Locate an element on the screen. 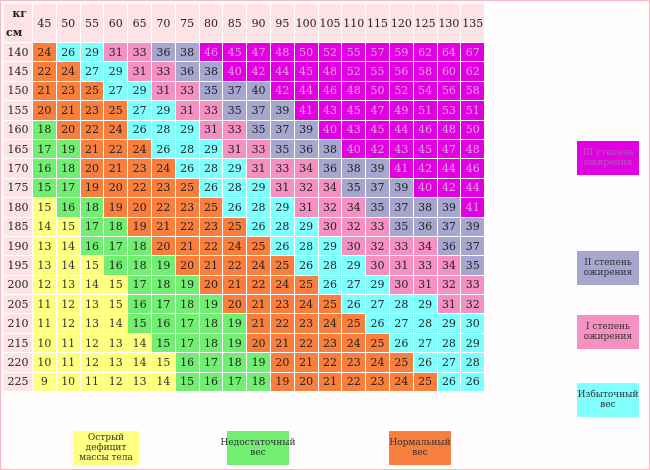 This screenshot has width=650, height=470. bmi-cell: 57 is located at coordinates (377, 52).